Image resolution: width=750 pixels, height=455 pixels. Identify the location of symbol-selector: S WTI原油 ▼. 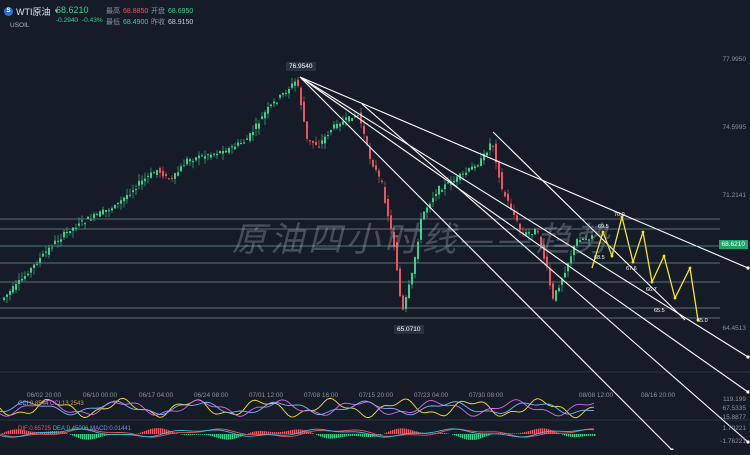
(31, 11).